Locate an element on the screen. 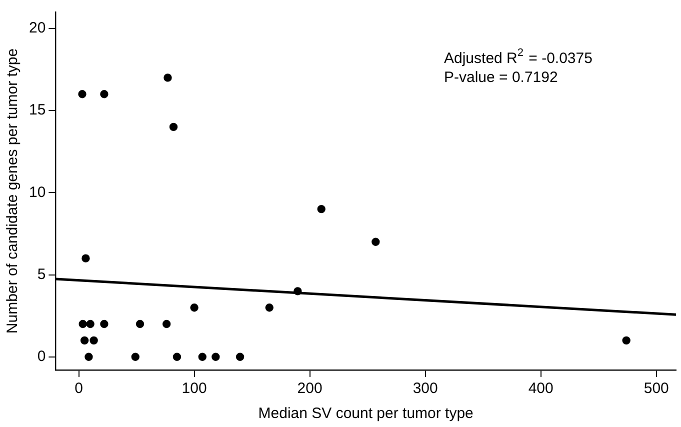 The image size is (681, 427). x-tick-label: 500 is located at coordinates (656, 389).